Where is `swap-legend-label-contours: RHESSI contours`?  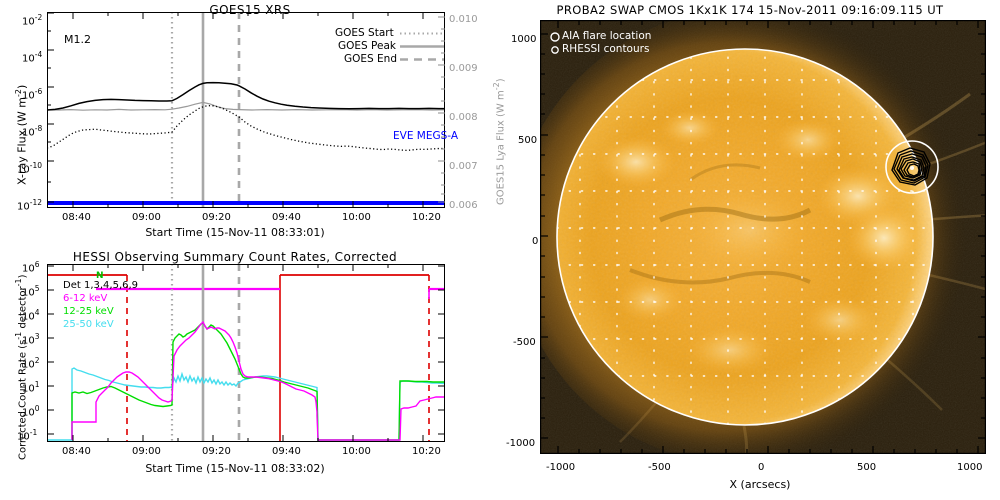
swap-legend-label-contours: RHESSI contours is located at coordinates (606, 49).